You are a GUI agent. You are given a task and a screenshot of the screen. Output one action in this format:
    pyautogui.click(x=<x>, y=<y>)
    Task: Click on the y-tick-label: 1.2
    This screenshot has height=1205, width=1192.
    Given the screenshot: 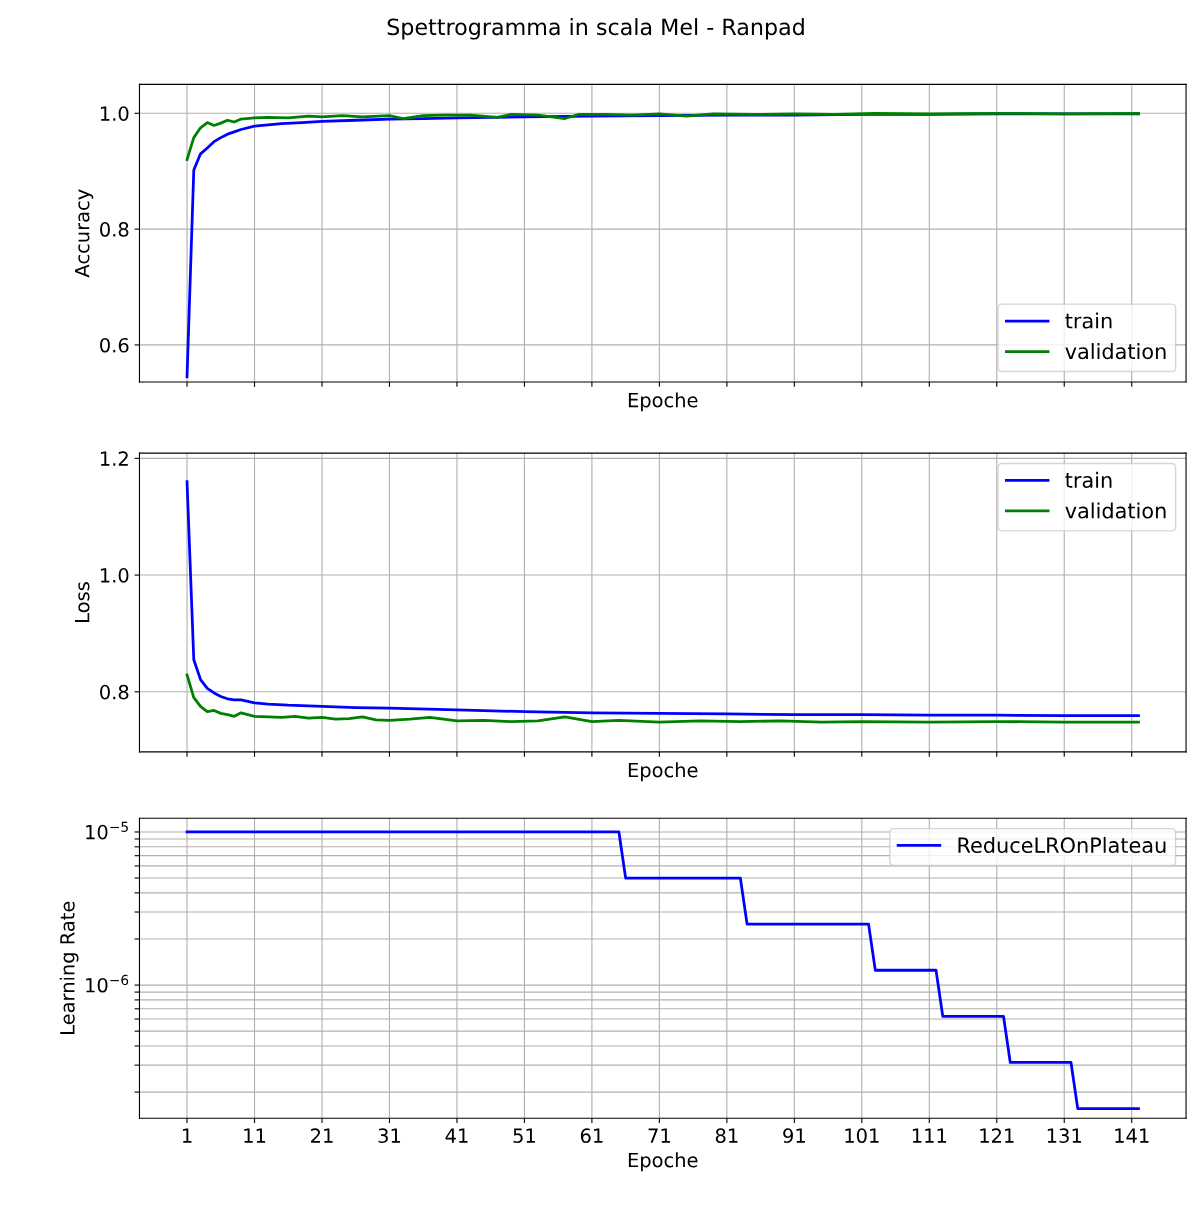 What is the action you would take?
    pyautogui.click(x=114, y=458)
    